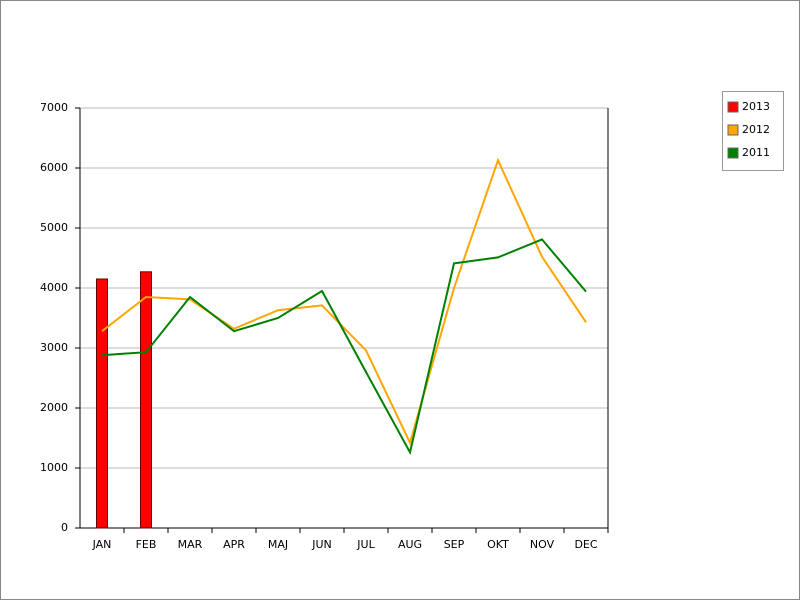 The image size is (800, 600). Describe the element at coordinates (54, 107) in the screenshot. I see `y-tick-label: 7000` at that location.